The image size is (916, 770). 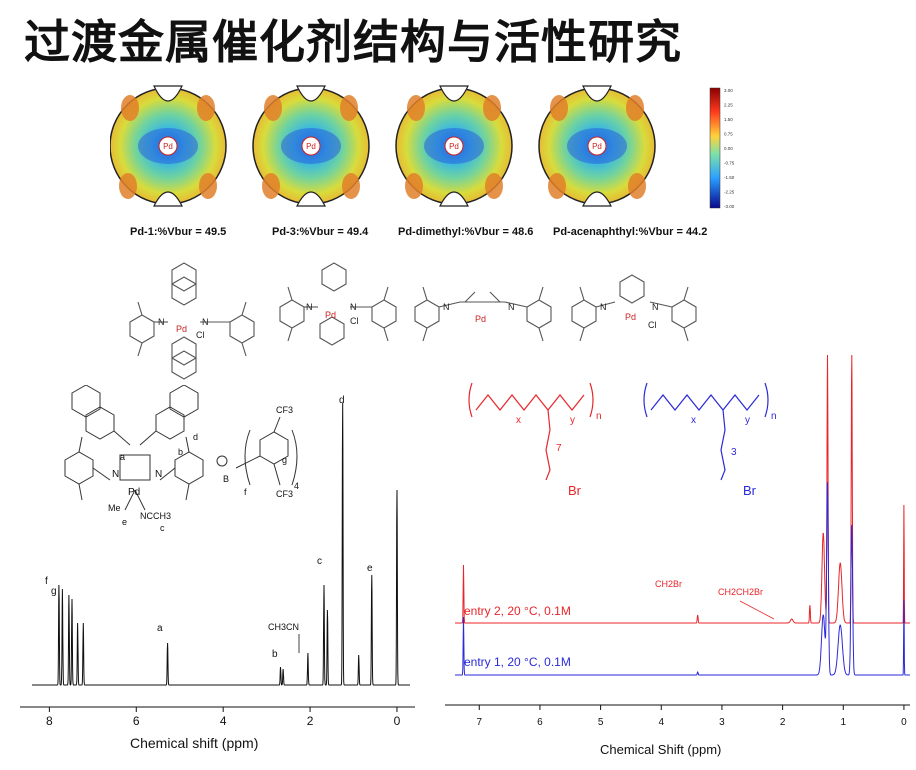 What do you see at coordinates (353, 307) in the screenshot?
I see `atom-n-4: N` at bounding box center [353, 307].